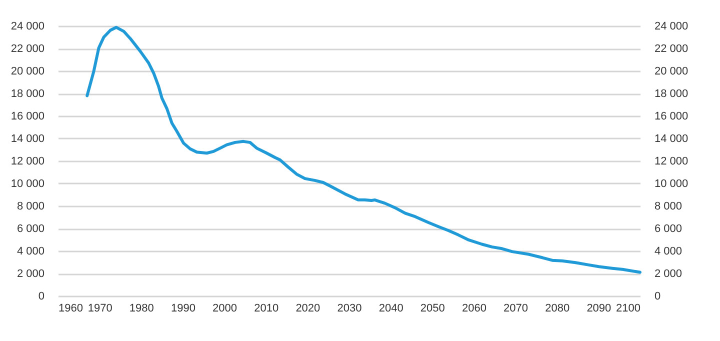  What do you see at coordinates (557, 308) in the screenshot?
I see `x-tick-label: 2080` at bounding box center [557, 308].